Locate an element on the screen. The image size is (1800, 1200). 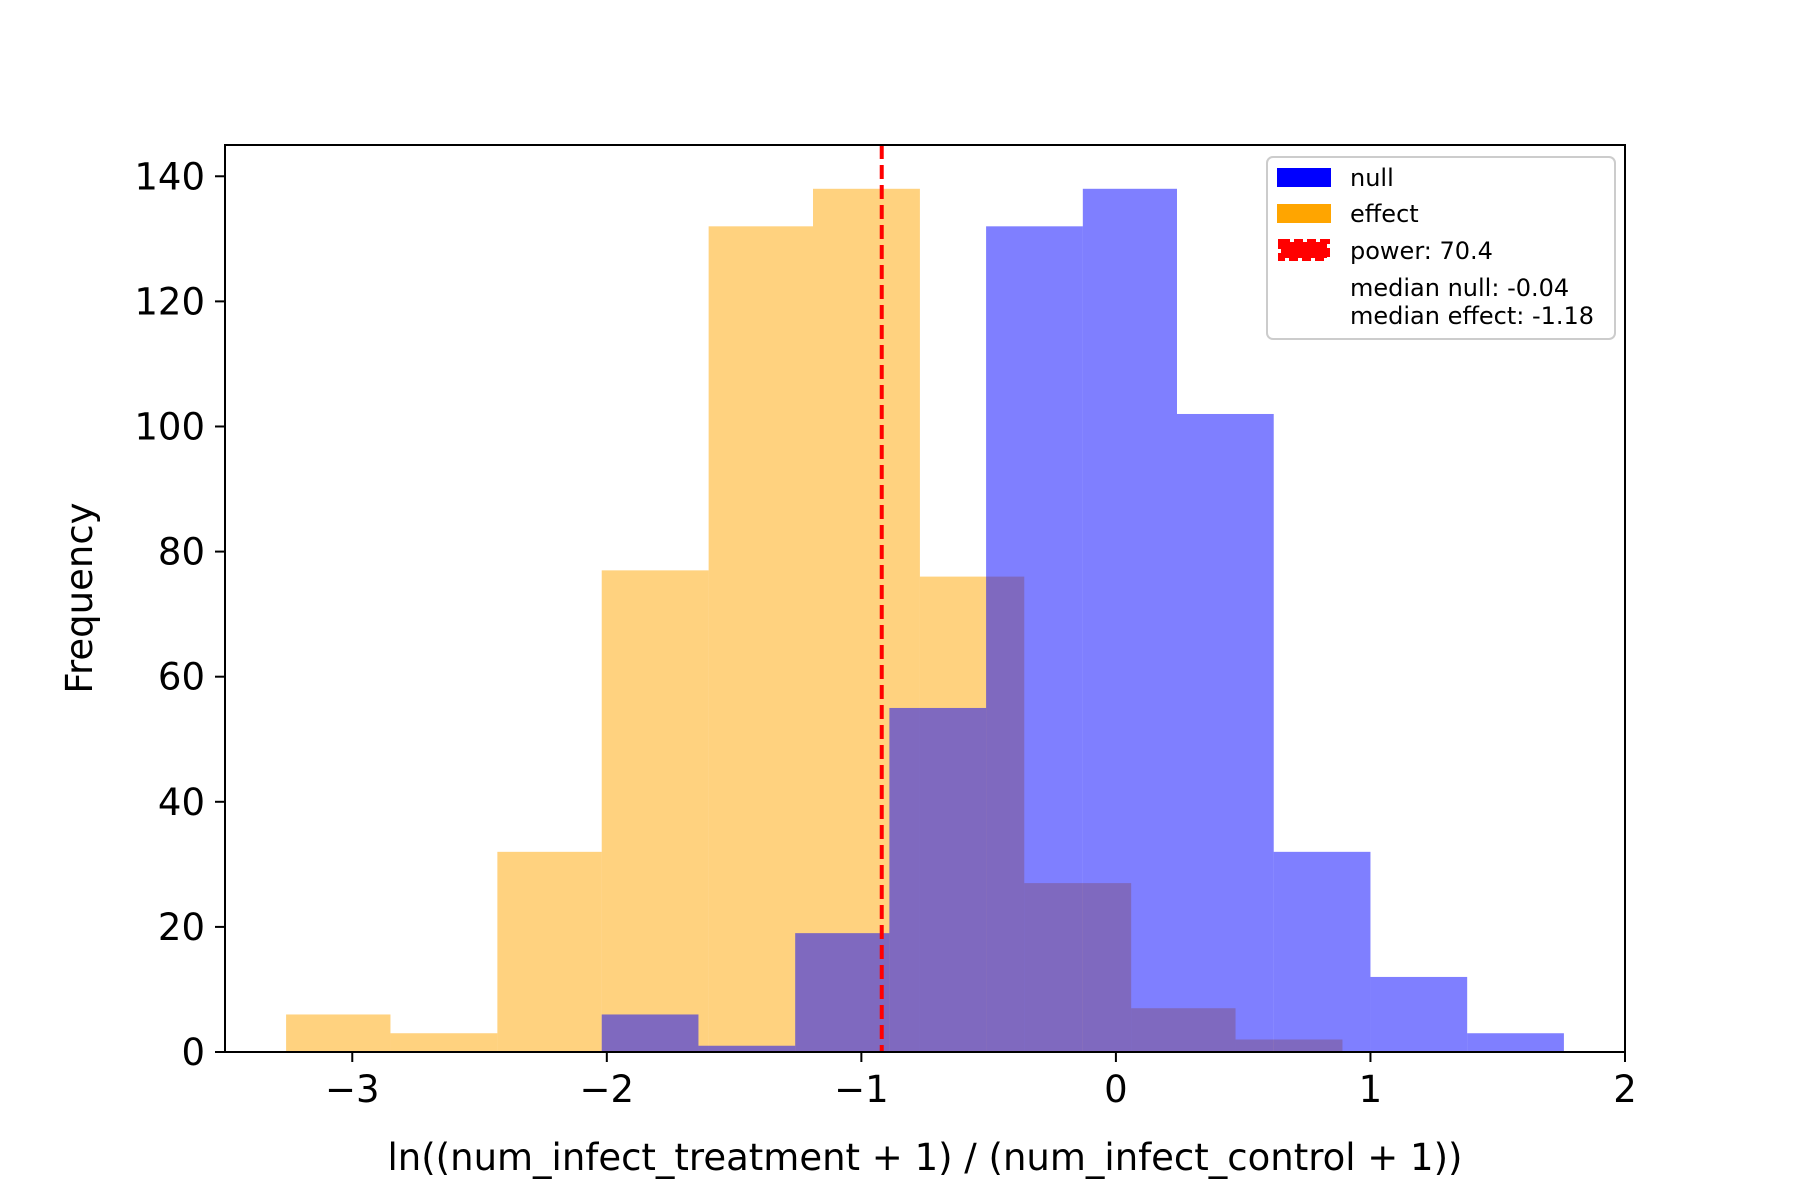
legend-label-null: null is located at coordinates (1372, 178).